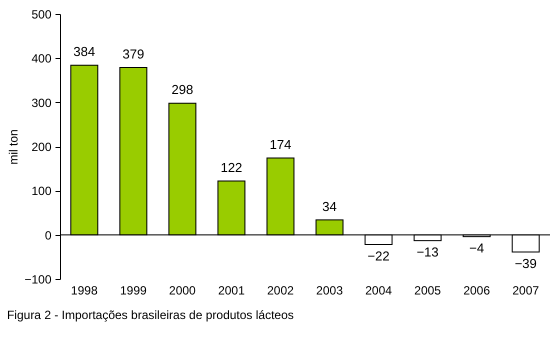 This screenshot has height=340, width=556. What do you see at coordinates (281, 144) in the screenshot?
I see `data-label: 174` at bounding box center [281, 144].